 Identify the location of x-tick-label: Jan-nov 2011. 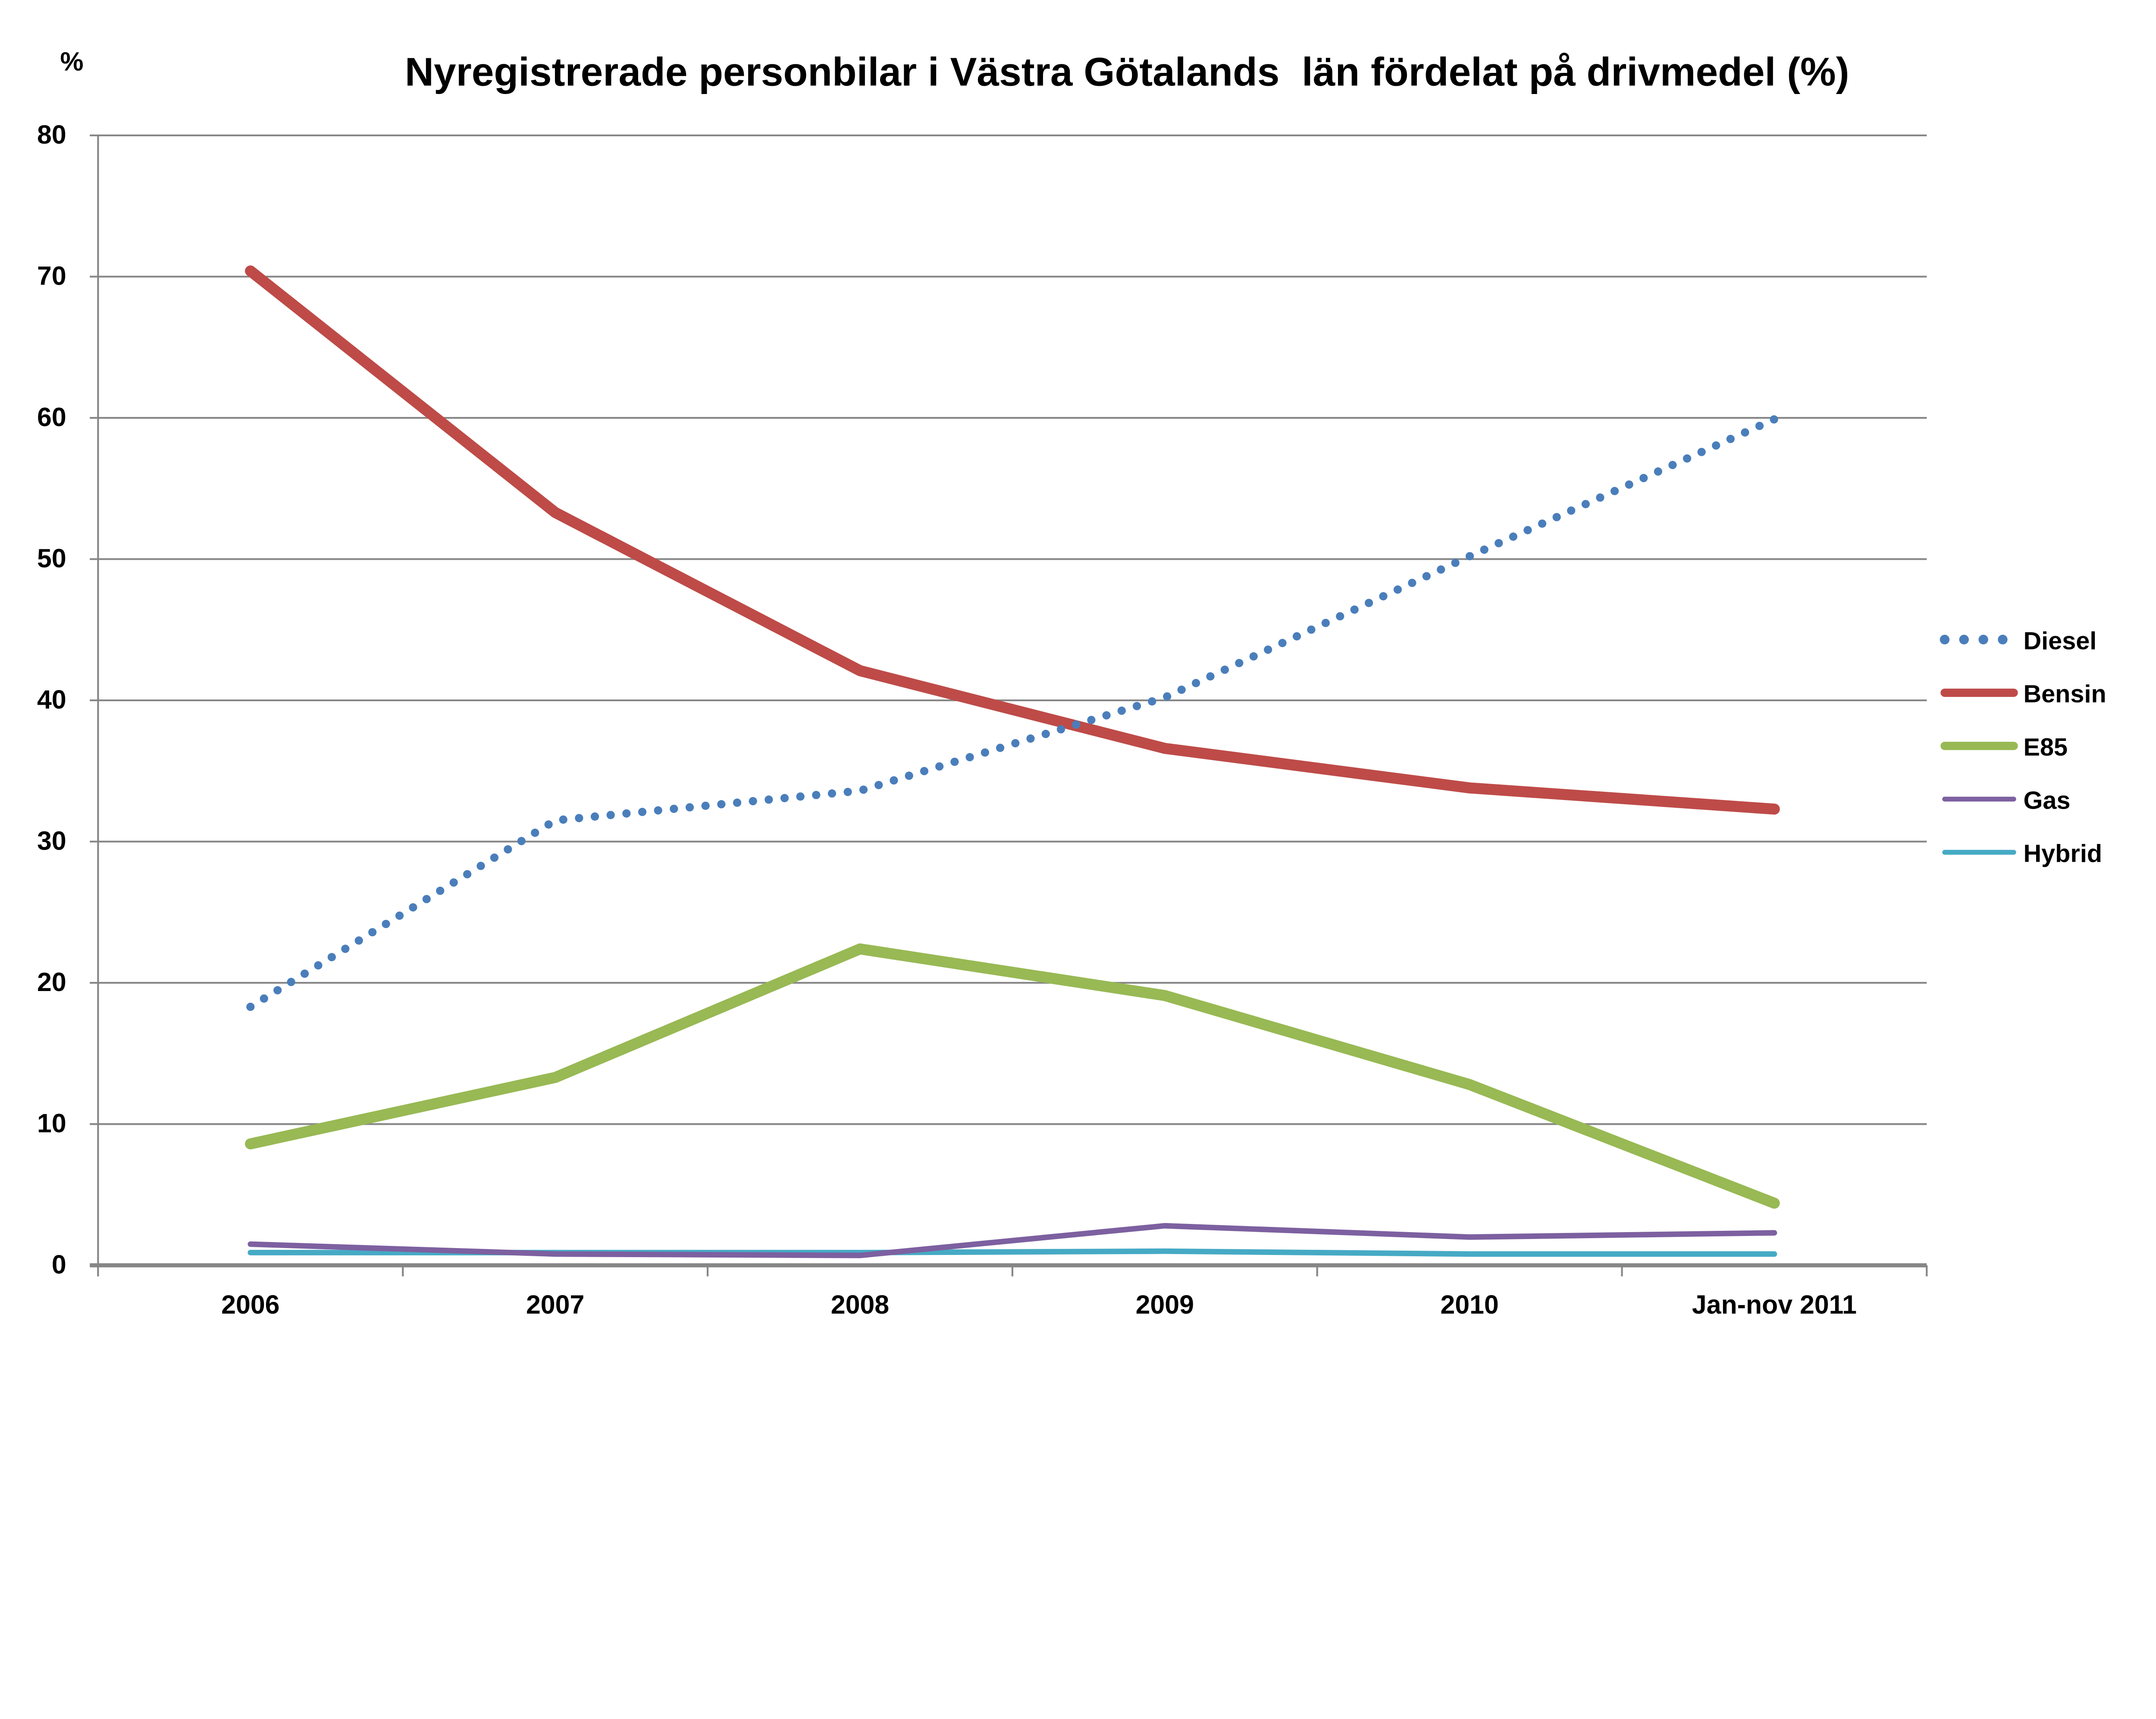
(1775, 1305).